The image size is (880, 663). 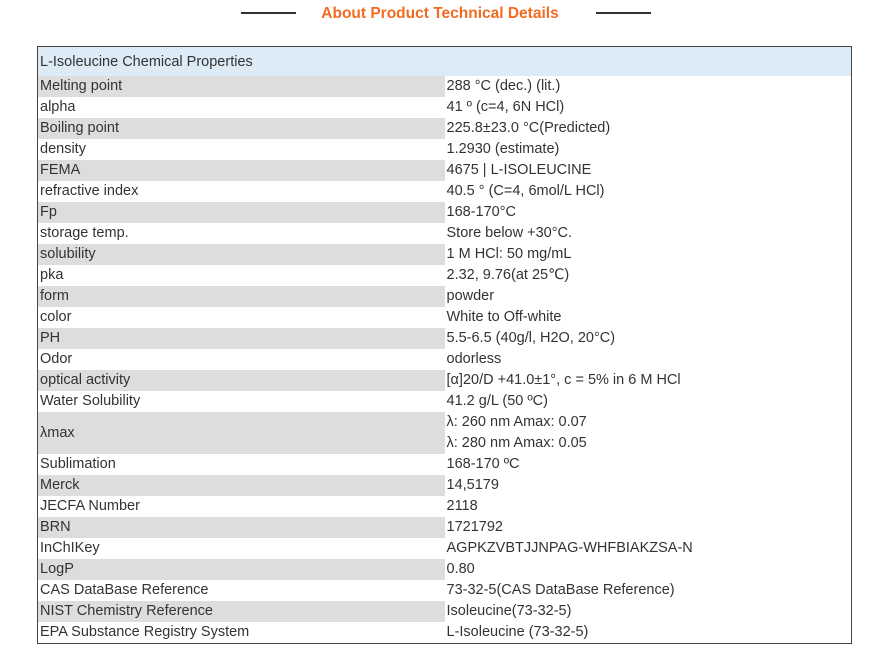 What do you see at coordinates (63, 149) in the screenshot?
I see `property-name: density` at bounding box center [63, 149].